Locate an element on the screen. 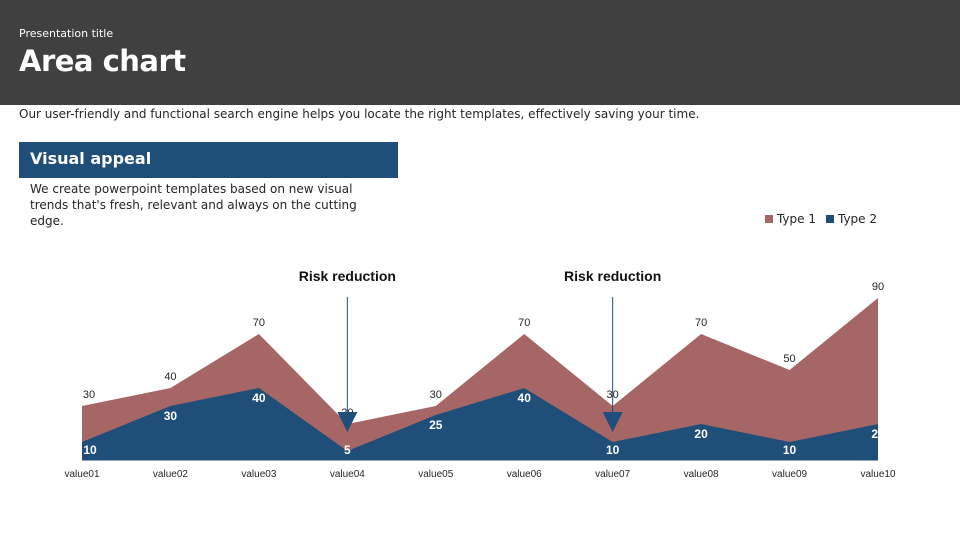 Image resolution: width=960 pixels, height=540 pixels. legend-swatch-type2 is located at coordinates (829, 219).